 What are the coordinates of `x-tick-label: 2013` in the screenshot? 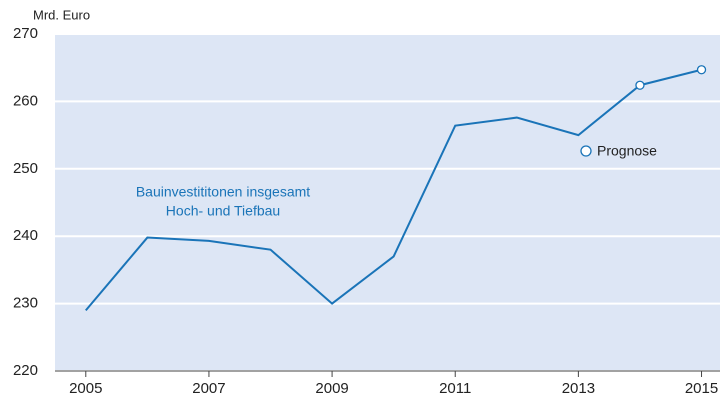 It's located at (578, 388).